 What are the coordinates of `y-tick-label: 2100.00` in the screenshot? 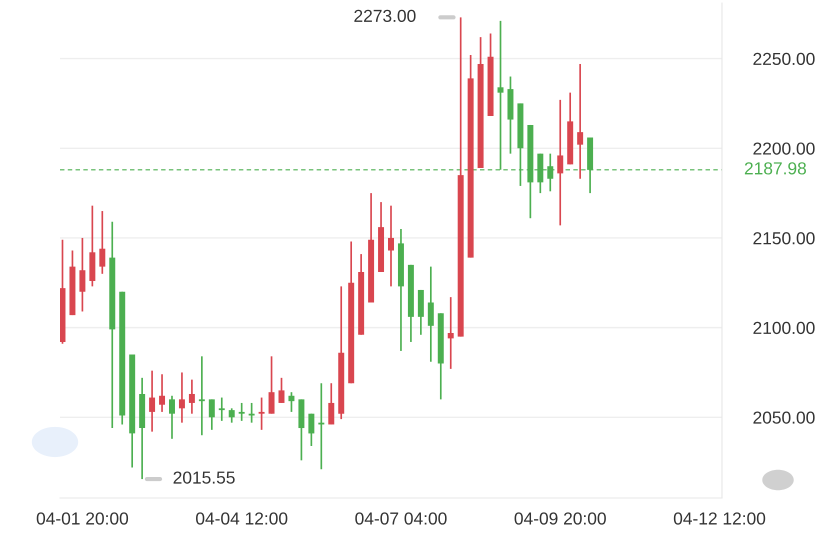 It's located at (784, 328).